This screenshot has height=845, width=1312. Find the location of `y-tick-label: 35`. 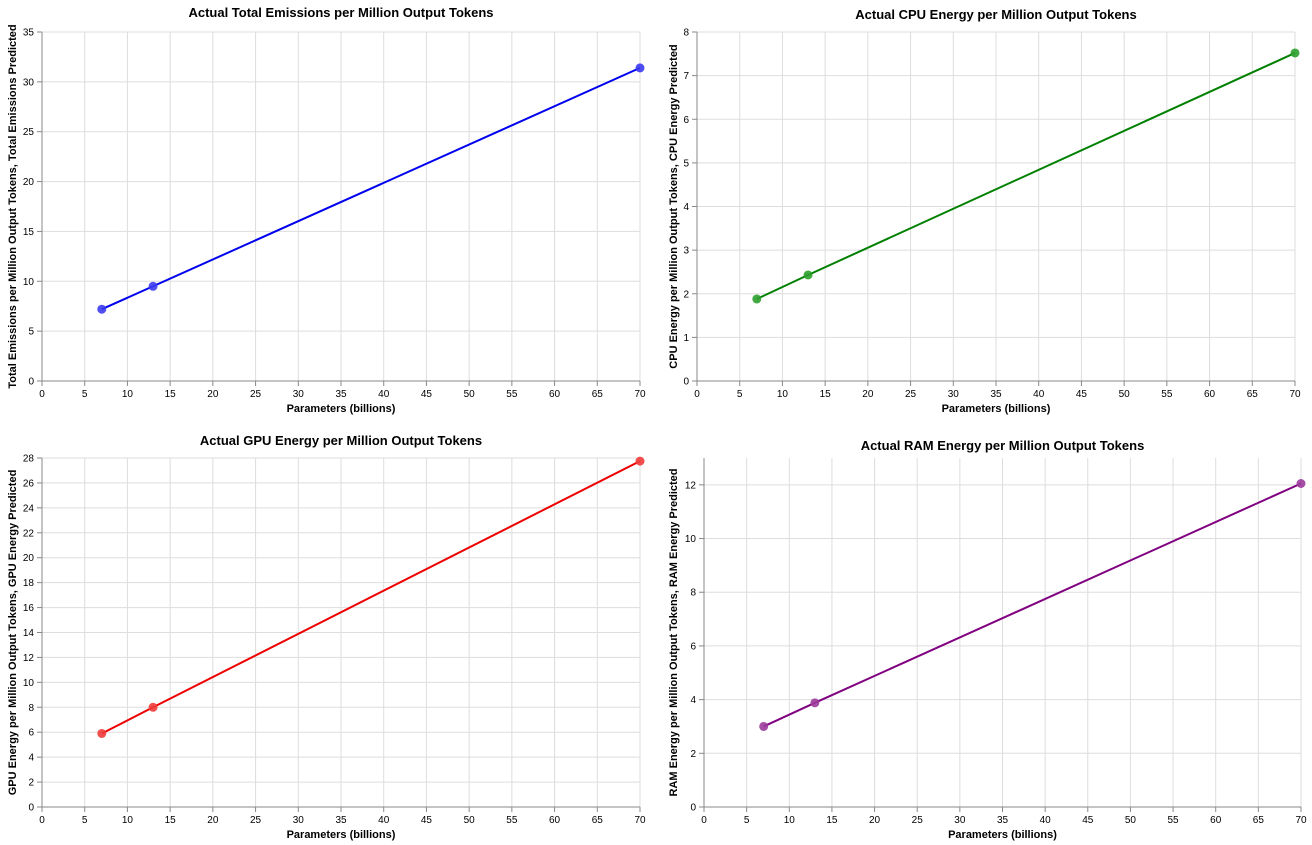

y-tick-label: 35 is located at coordinates (29, 33).